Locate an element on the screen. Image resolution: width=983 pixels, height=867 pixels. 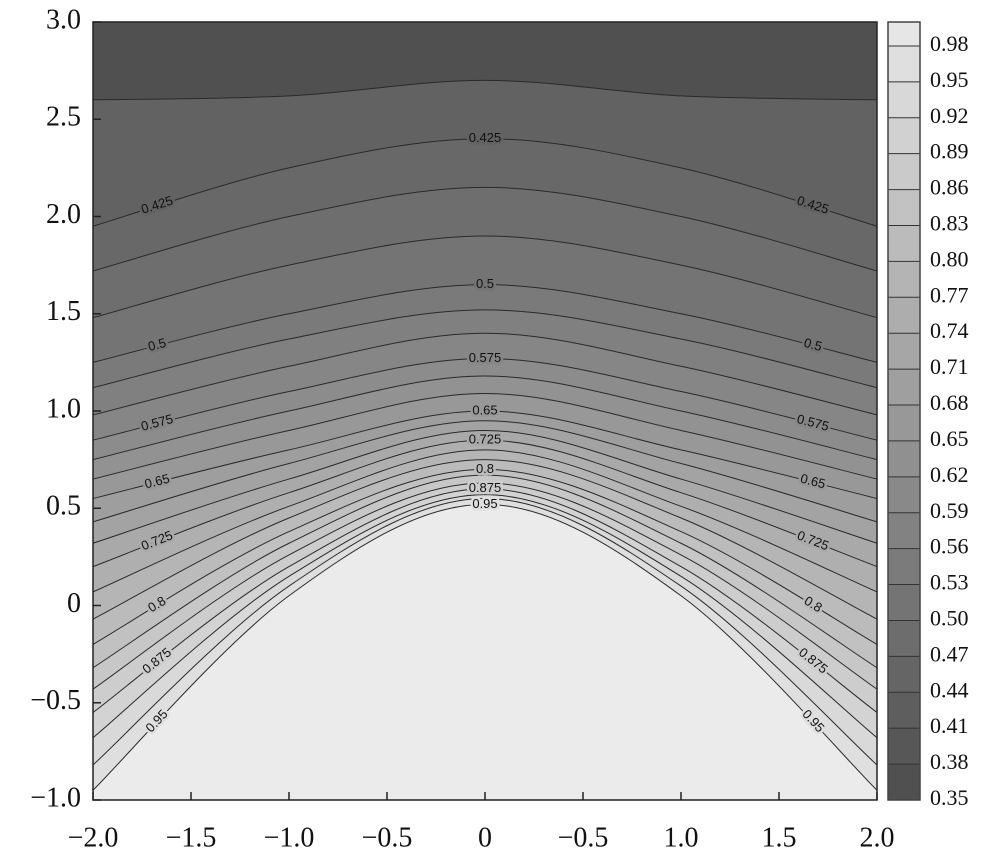
y-tick-label: −0.5 is located at coordinates (55, 700).